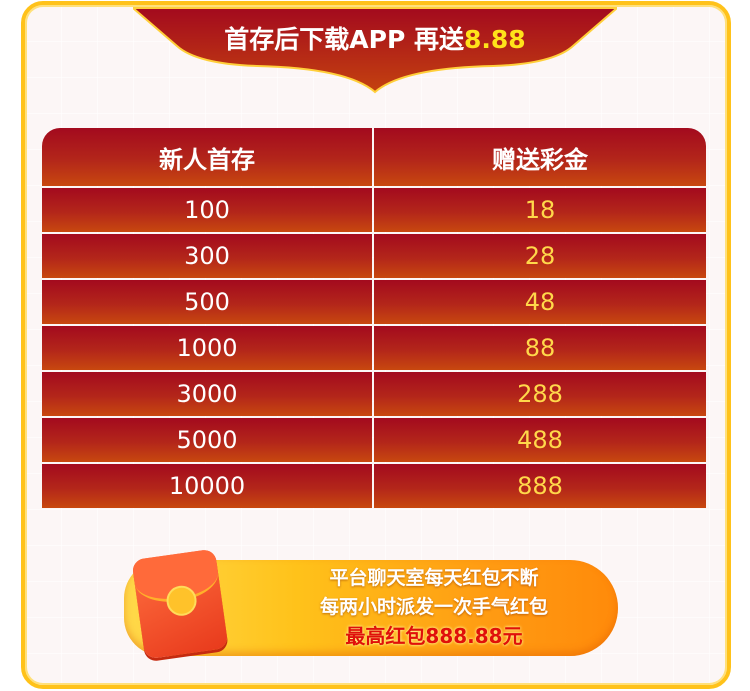 This screenshot has height=691, width=750. Describe the element at coordinates (540, 157) in the screenshot. I see `header-bonus: 赠送彩金` at that location.